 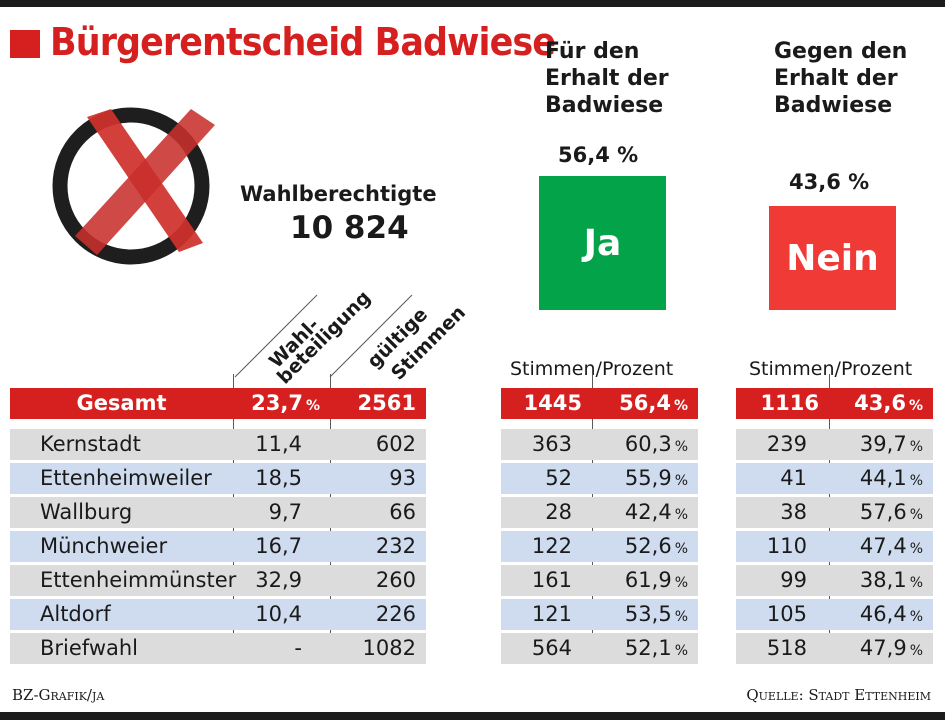 What do you see at coordinates (218, 444) in the screenshot?
I see `table-row: Kernstadt 11,4 602` at bounding box center [218, 444].